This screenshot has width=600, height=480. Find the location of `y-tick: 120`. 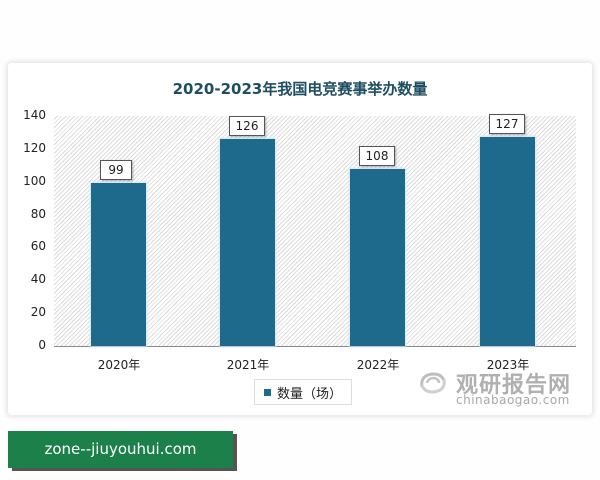

y-tick: 120 is located at coordinates (34, 148).